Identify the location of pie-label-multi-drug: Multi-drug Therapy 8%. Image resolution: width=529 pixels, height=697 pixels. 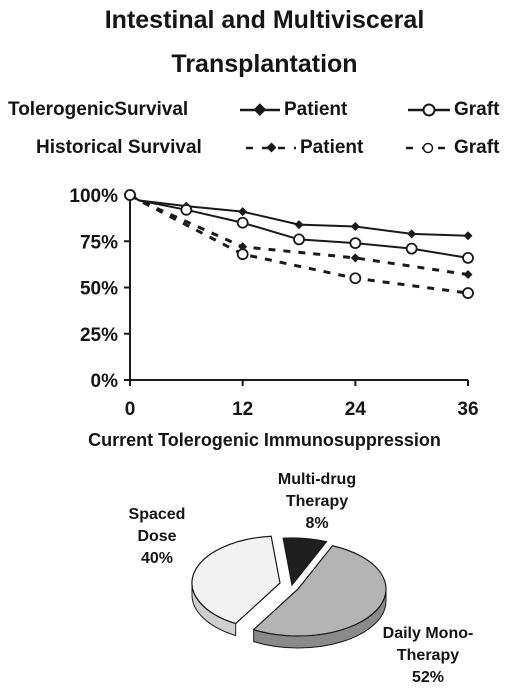
(317, 502).